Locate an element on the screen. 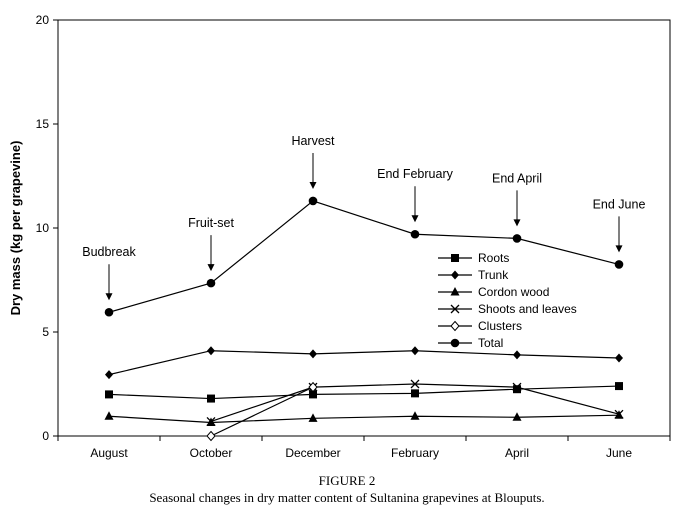 The image size is (694, 516). x-tick-label: December is located at coordinates (312, 453).